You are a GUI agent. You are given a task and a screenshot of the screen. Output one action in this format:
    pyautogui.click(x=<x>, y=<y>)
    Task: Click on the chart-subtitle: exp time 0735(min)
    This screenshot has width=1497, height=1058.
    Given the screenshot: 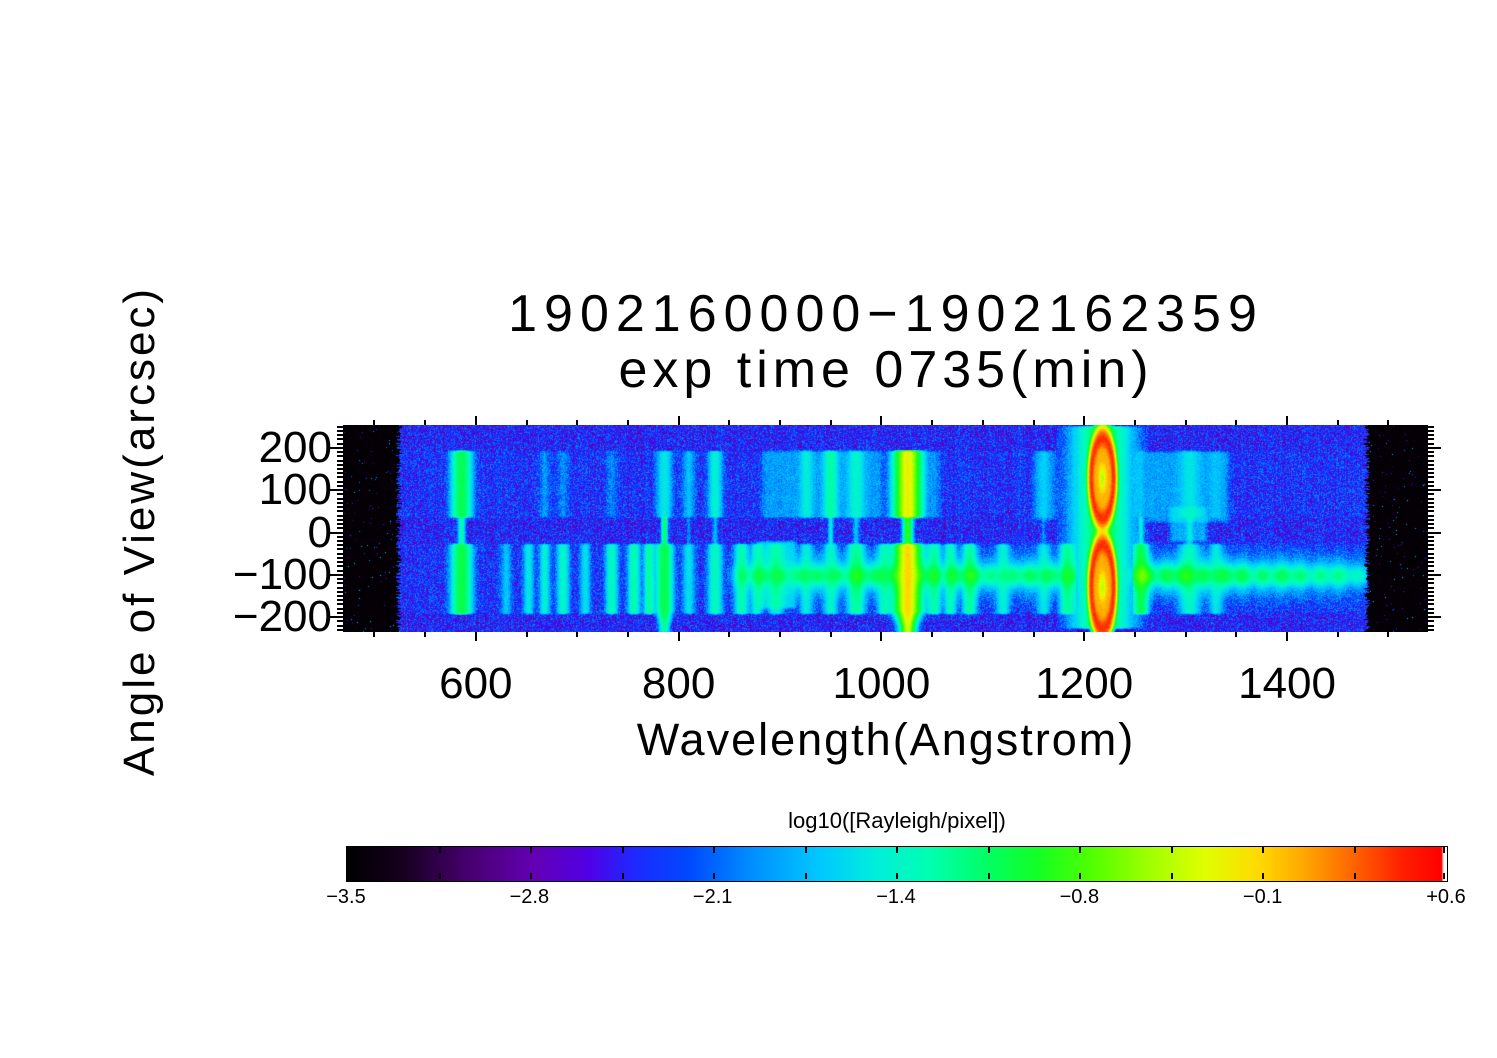 What is the action you would take?
    pyautogui.click(x=886, y=370)
    